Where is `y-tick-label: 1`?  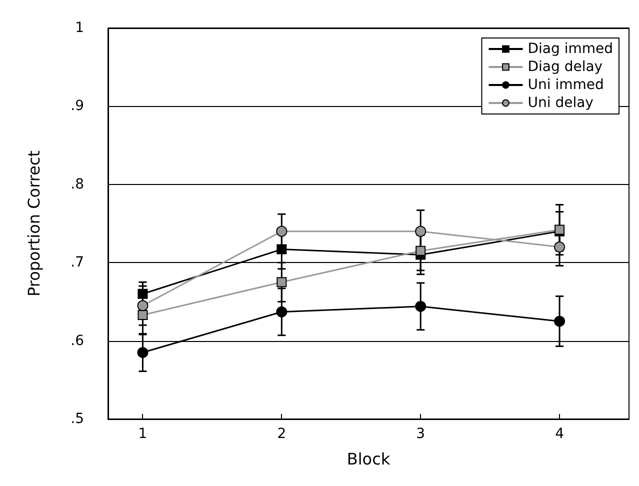
y-tick-label: 1 is located at coordinates (79, 28).